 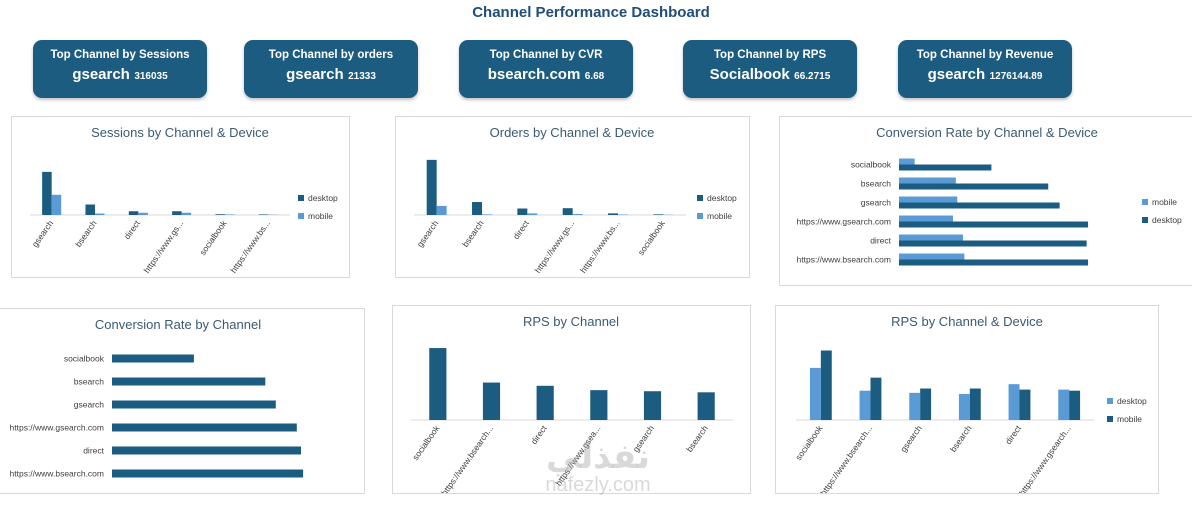 I want to click on watermark-arabic: نفذلي, so click(x=598, y=457).